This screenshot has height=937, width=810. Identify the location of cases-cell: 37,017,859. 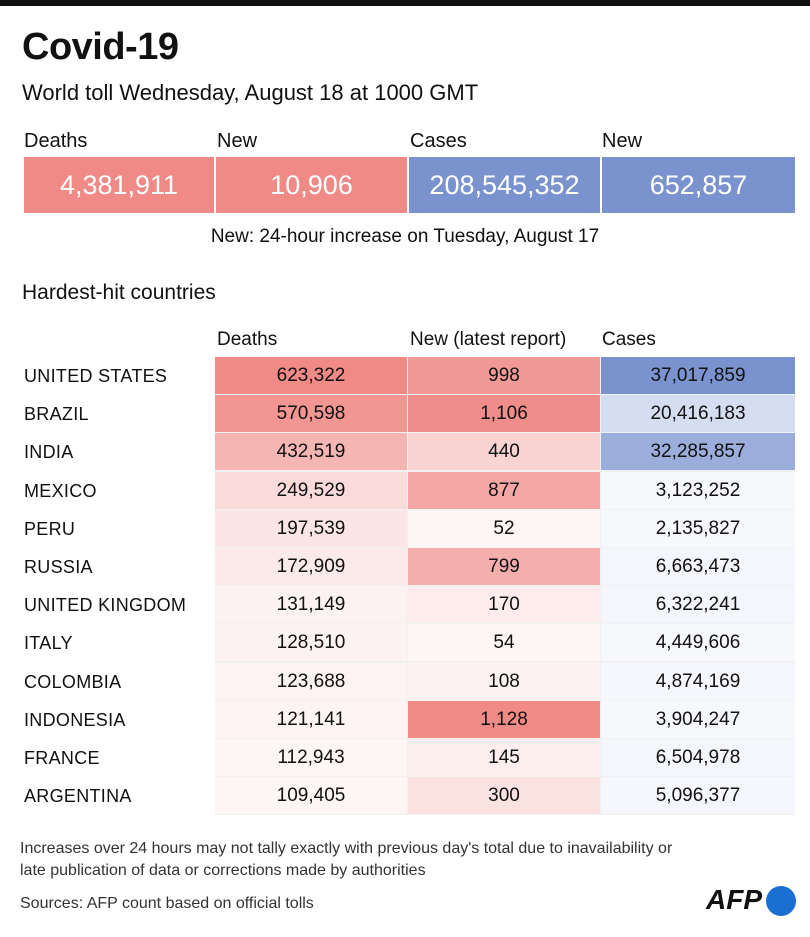
(698, 375).